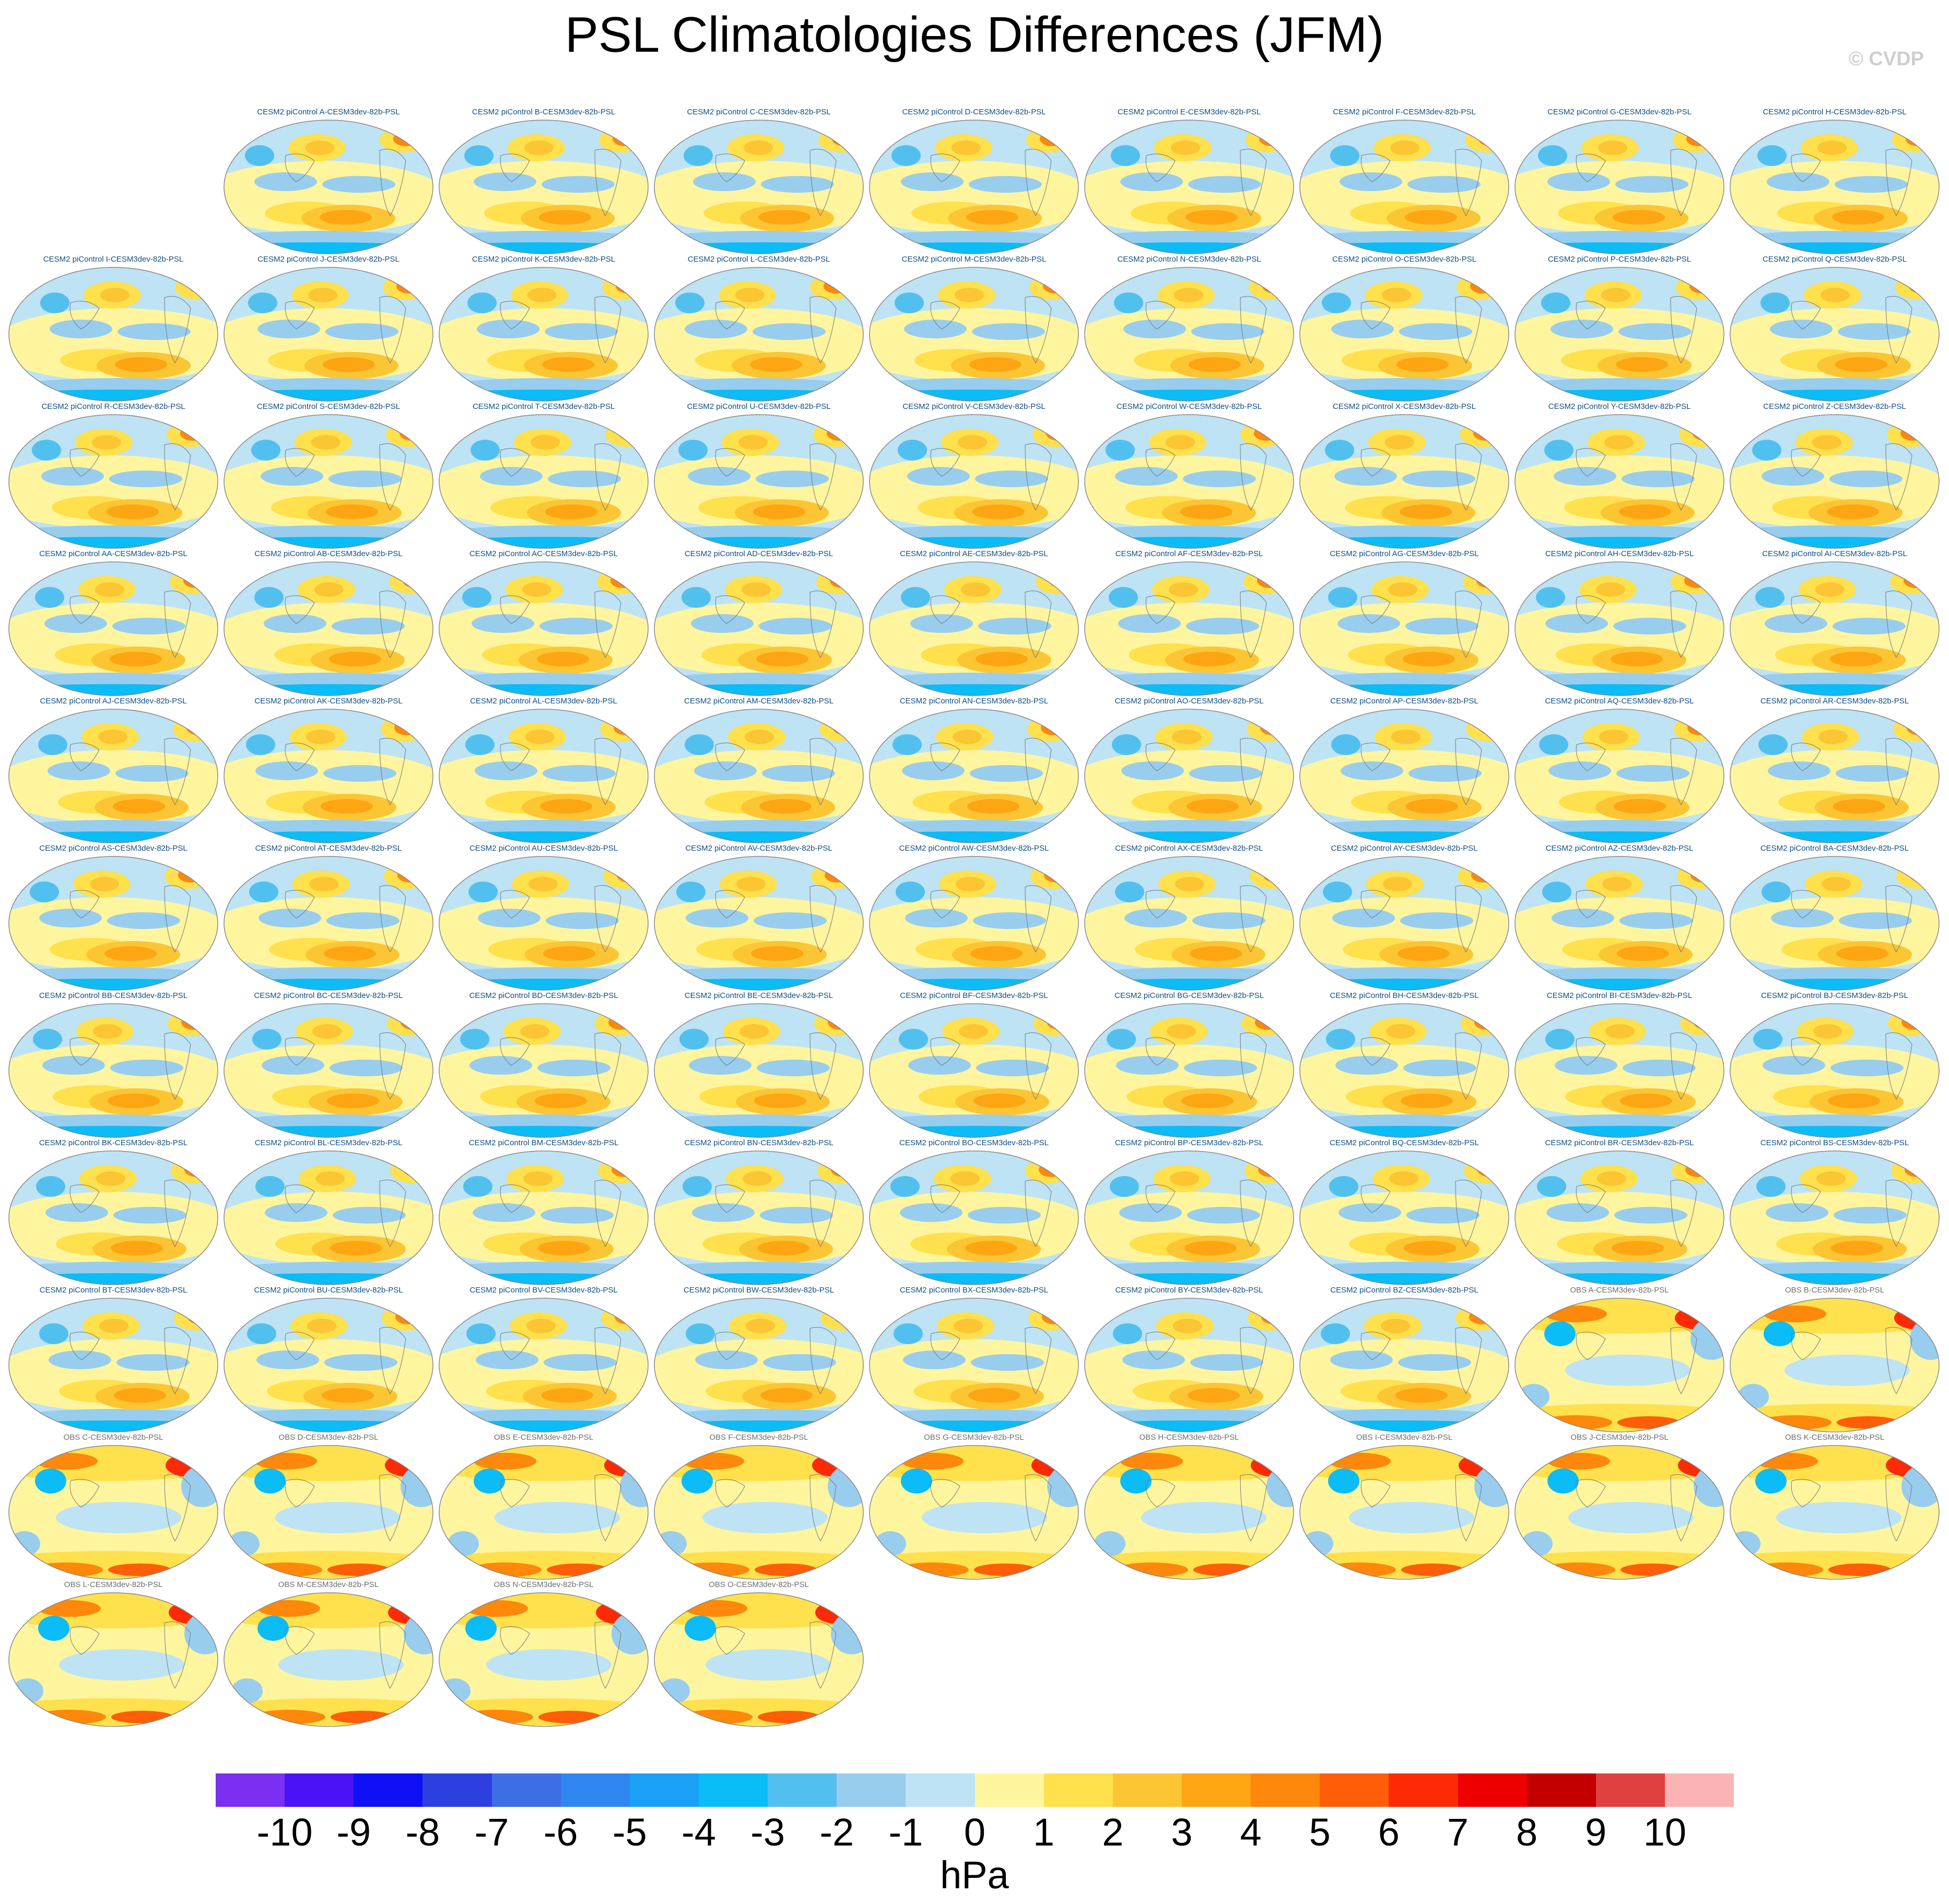 The width and height of the screenshot is (1949, 1904). I want to click on map-panel: CESM2 piControl BJ-CESM3dev-82b-PSL, so click(1834, 1064).